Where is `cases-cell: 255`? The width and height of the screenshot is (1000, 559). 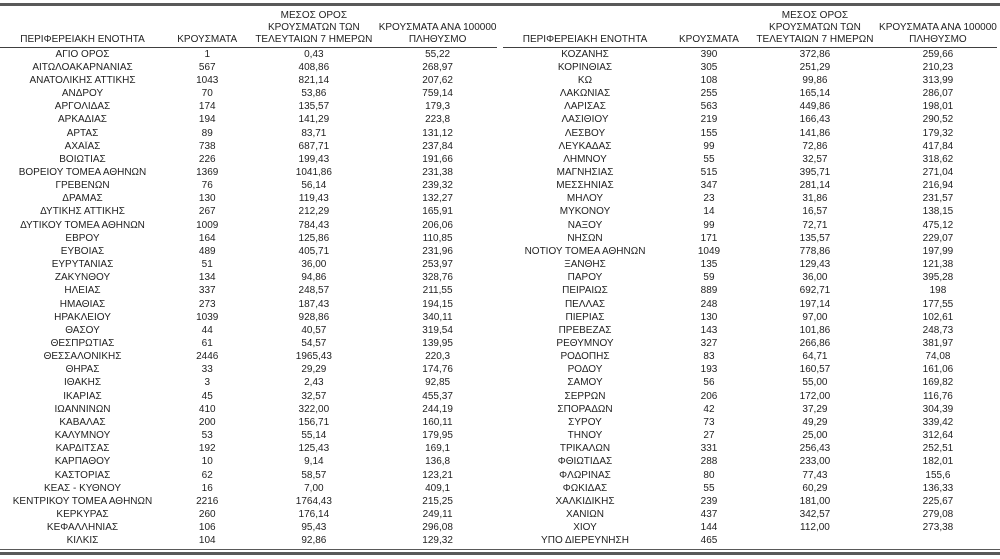 cases-cell: 255 is located at coordinates (709, 94).